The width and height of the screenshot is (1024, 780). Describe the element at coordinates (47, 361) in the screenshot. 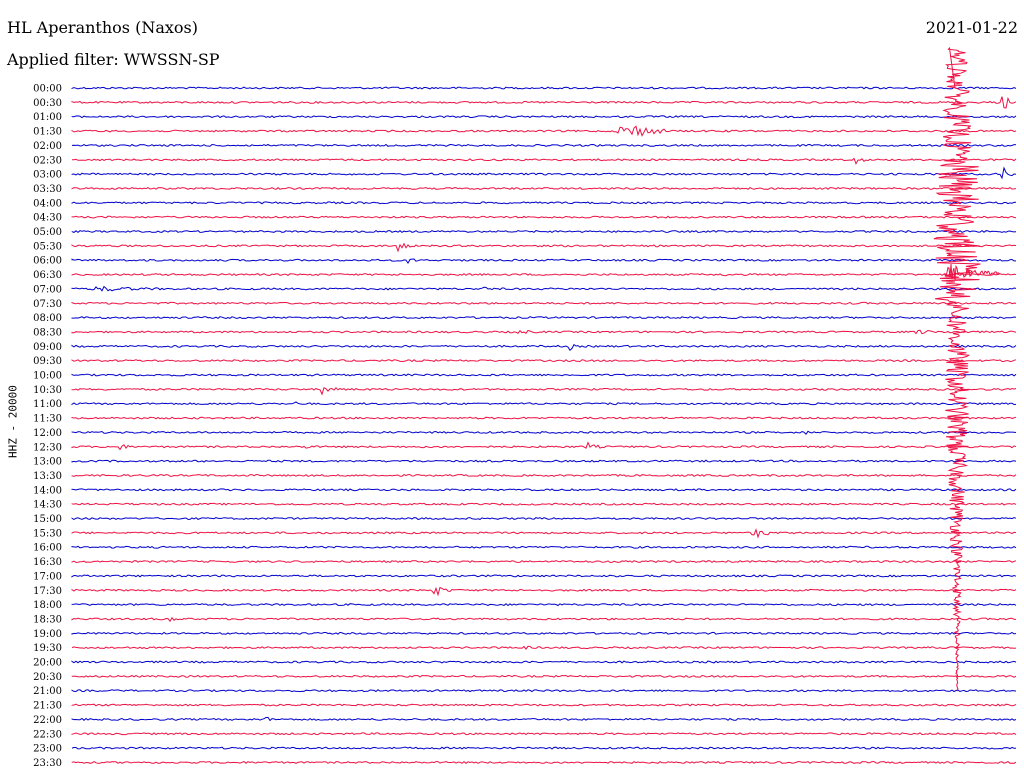

I see `time-label: 09:30` at that location.